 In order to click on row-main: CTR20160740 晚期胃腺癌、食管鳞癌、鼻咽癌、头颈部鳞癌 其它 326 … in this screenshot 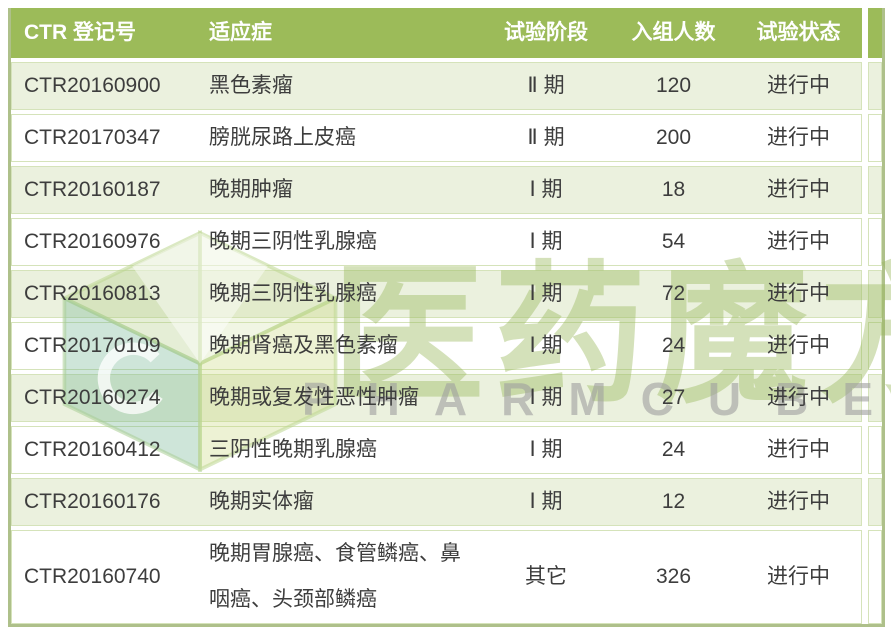, I will do `click(436, 577)`.